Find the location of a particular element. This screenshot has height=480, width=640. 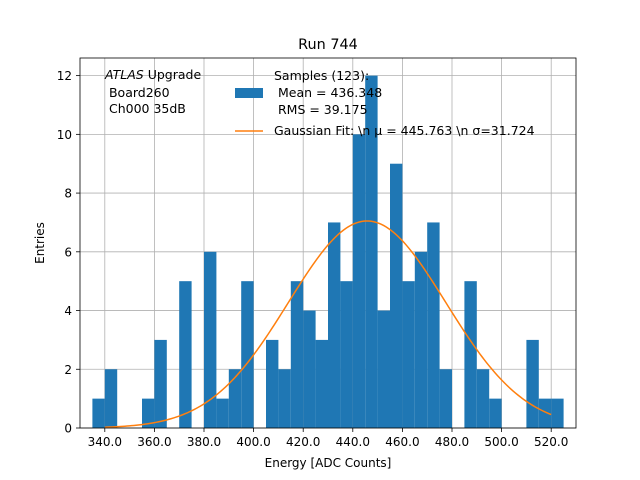

y-tick-label: 4 is located at coordinates (68, 311).